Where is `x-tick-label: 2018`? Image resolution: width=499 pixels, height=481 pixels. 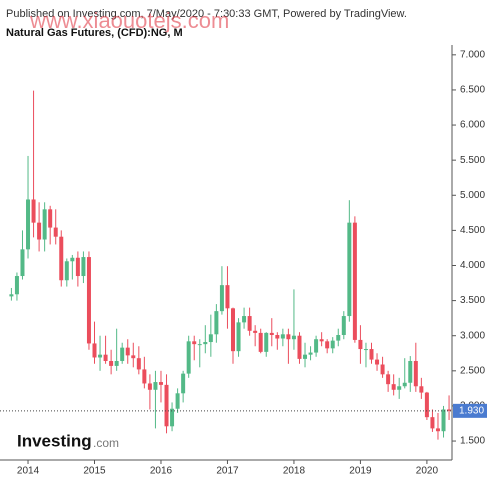 x-tick-label: 2018 is located at coordinates (294, 471).